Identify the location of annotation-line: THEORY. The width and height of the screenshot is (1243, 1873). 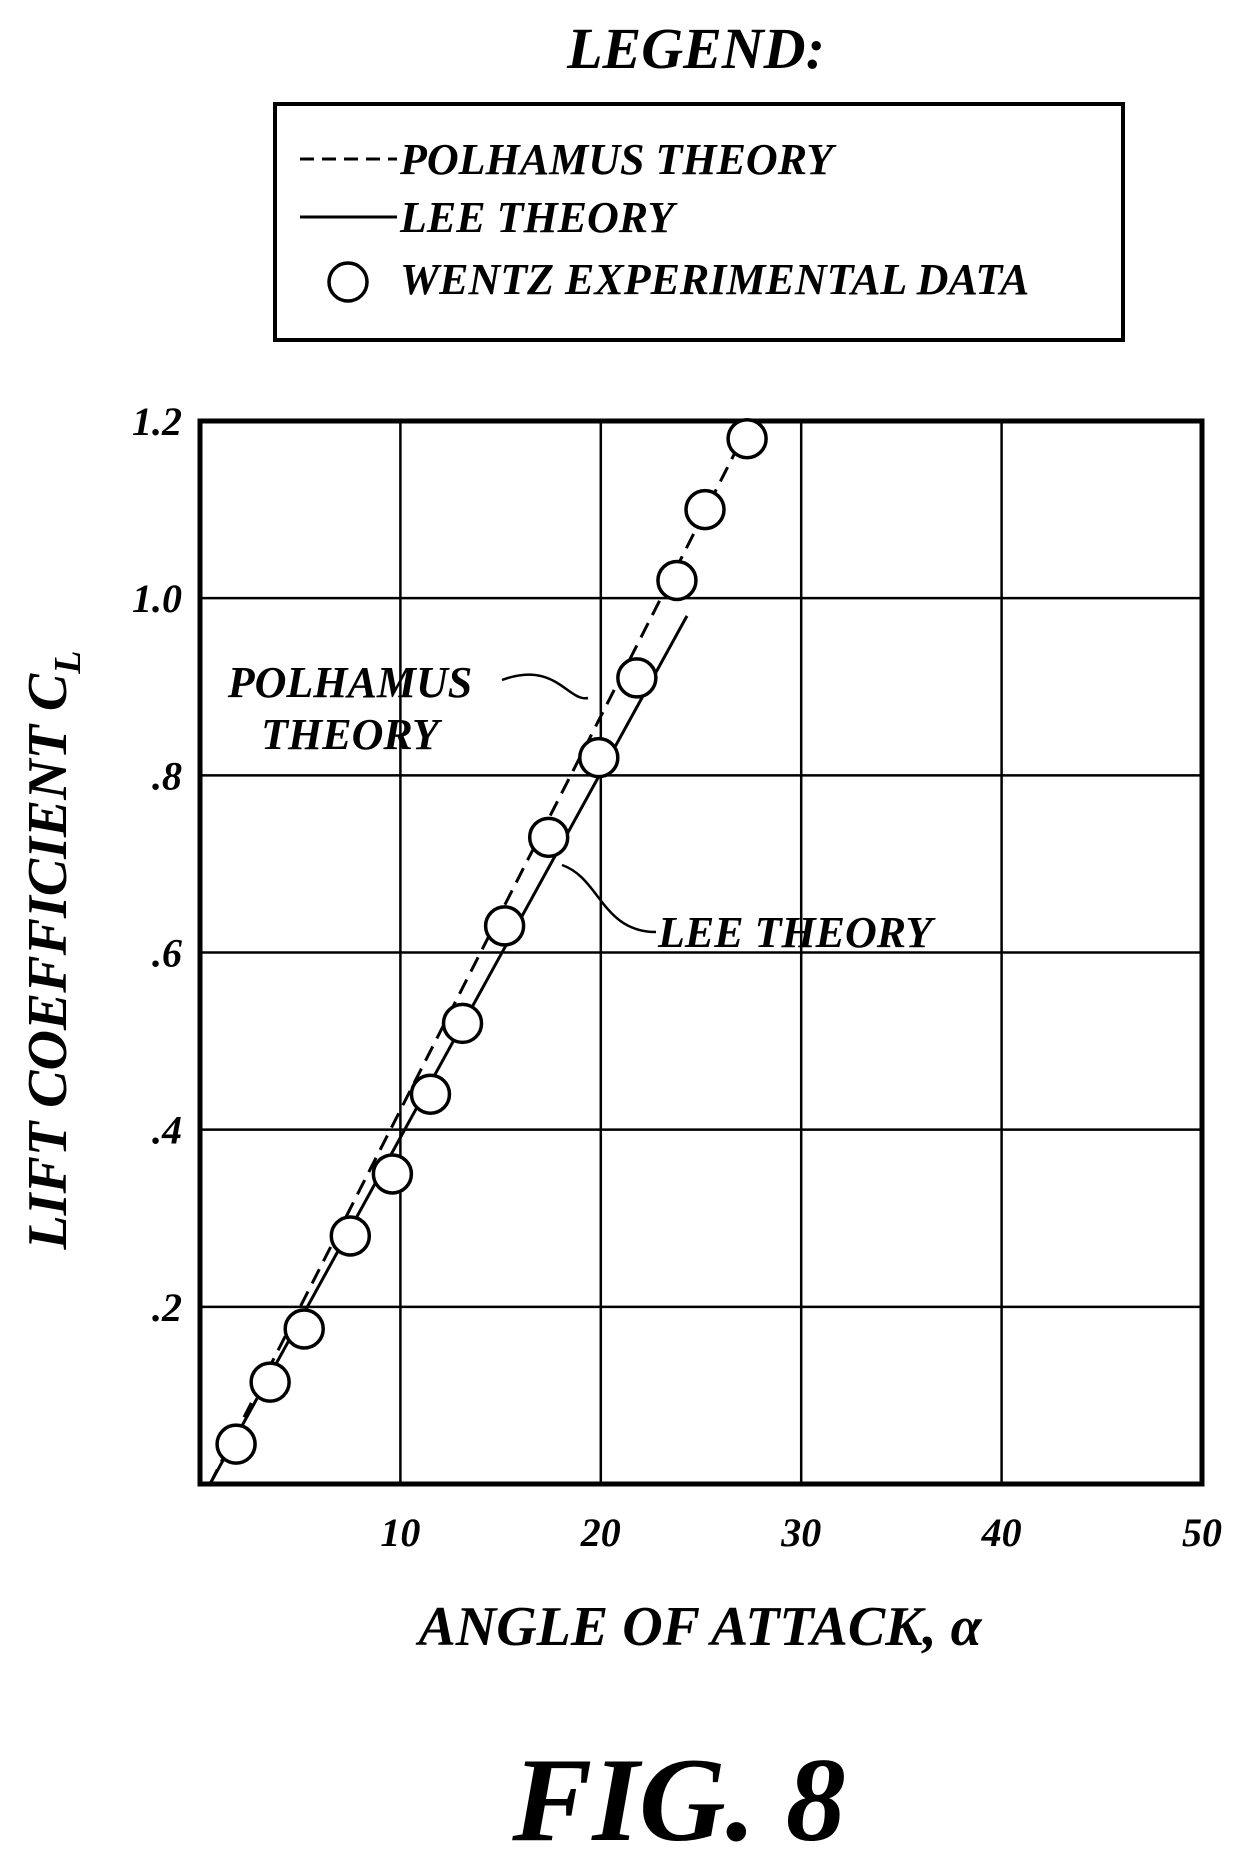
(352, 734).